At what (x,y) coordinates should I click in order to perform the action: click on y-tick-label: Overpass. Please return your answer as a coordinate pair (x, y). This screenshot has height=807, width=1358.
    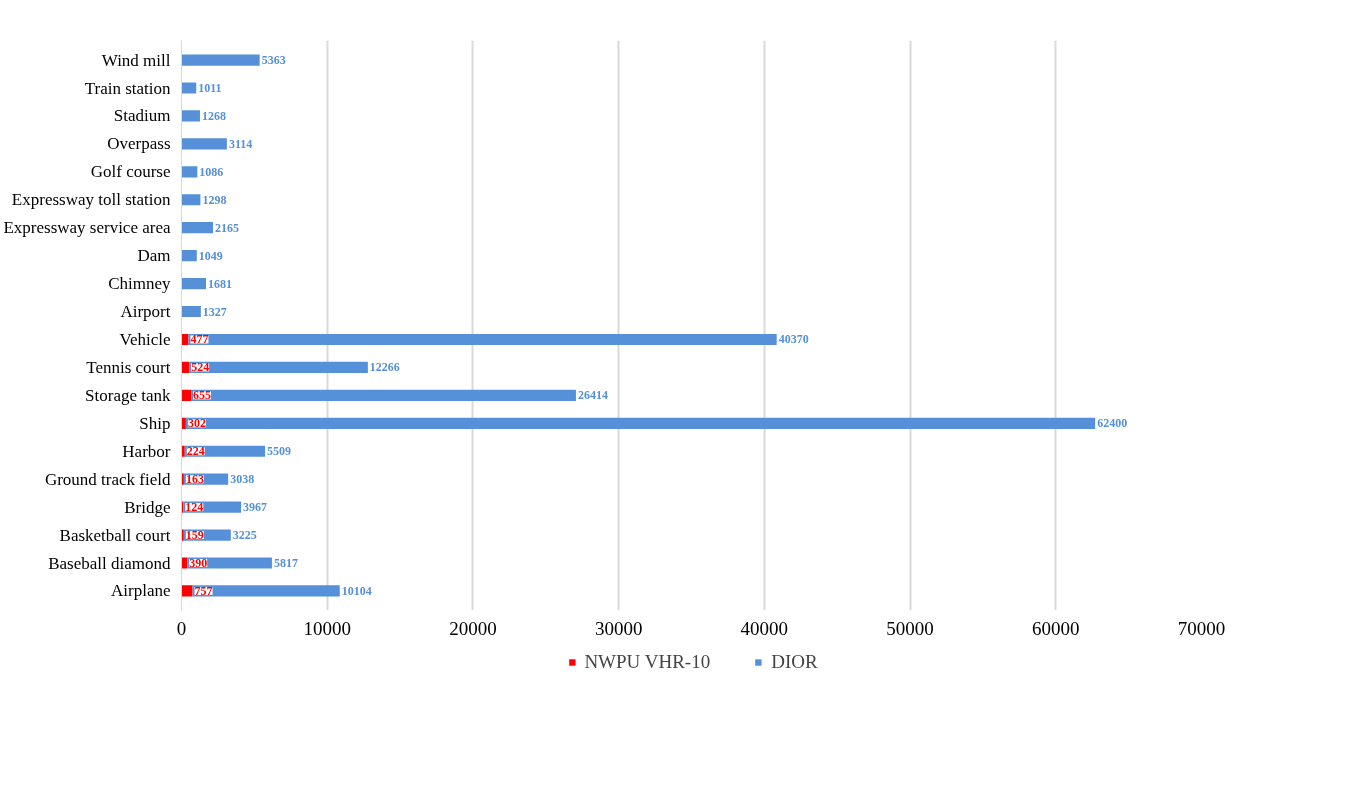
    Looking at the image, I should click on (139, 144).